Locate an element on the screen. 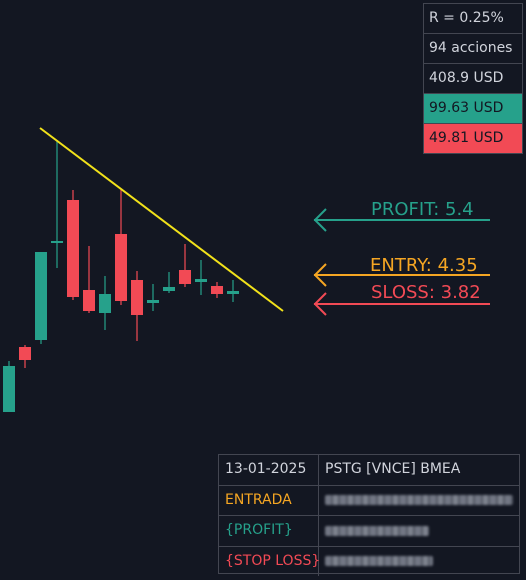 This screenshot has width=526, height=580. order-symbols: PSTG [VNCE] BMEA is located at coordinates (393, 469).